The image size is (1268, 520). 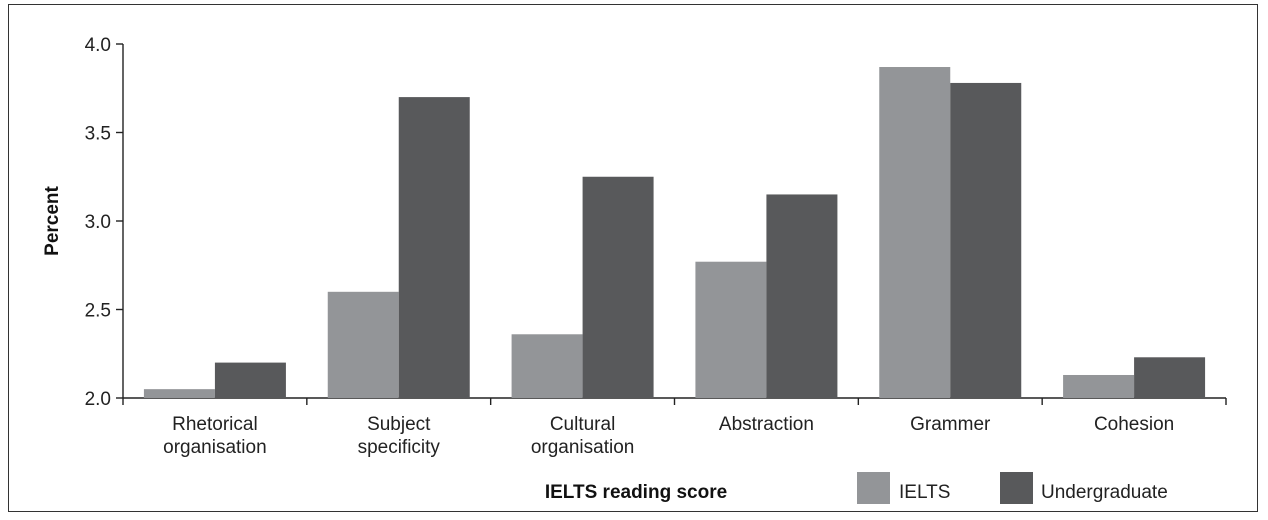 What do you see at coordinates (1134, 424) in the screenshot?
I see `category-label: Cohesion` at bounding box center [1134, 424].